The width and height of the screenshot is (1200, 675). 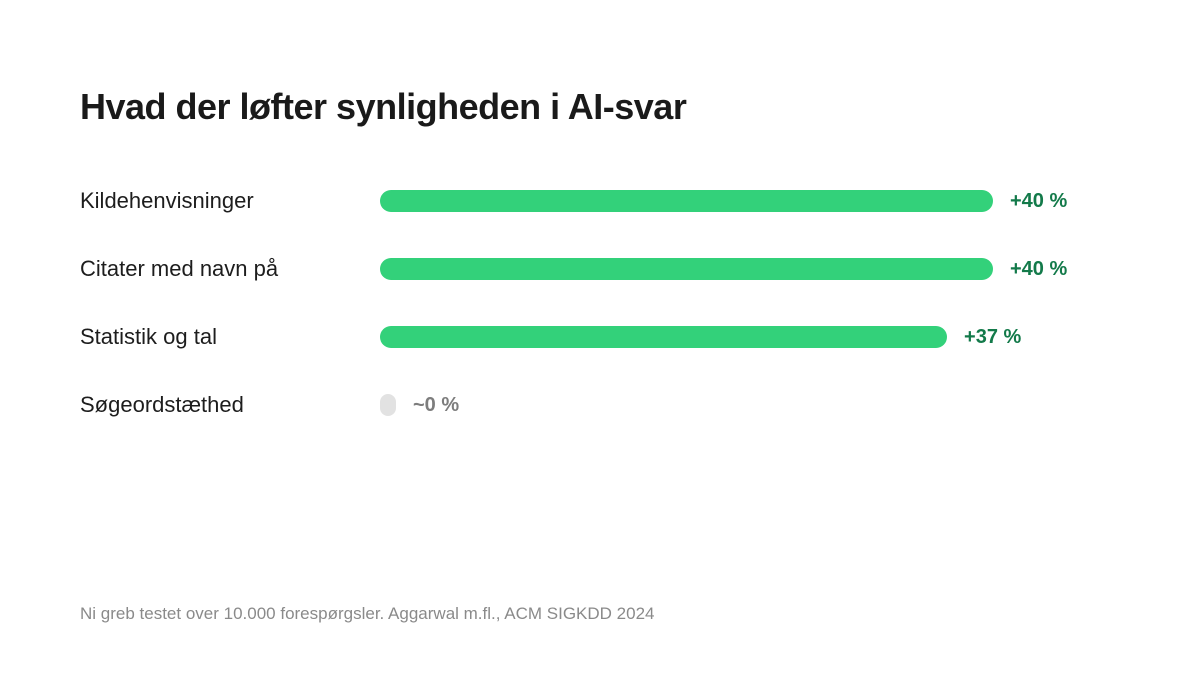 I want to click on value-label: ~0 %, so click(x=436, y=405).